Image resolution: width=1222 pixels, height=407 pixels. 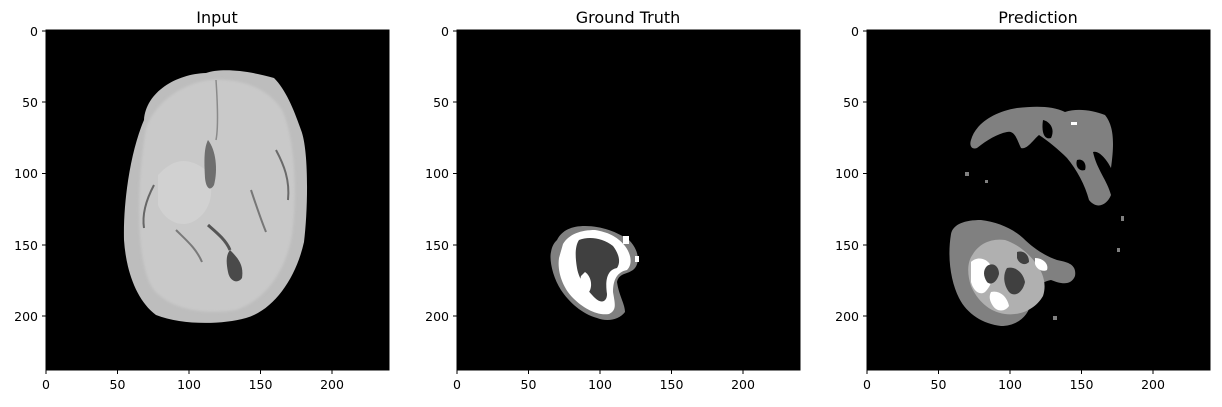 What do you see at coordinates (1037, 17) in the screenshot?
I see `panel-title: Prediction` at bounding box center [1037, 17].